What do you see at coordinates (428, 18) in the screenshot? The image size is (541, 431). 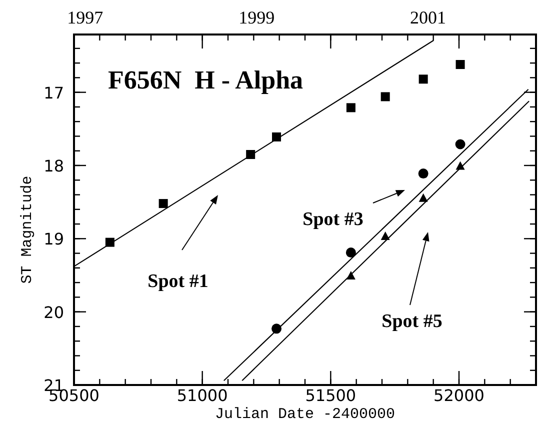 I see `x2-tick-label: 2001` at bounding box center [428, 18].